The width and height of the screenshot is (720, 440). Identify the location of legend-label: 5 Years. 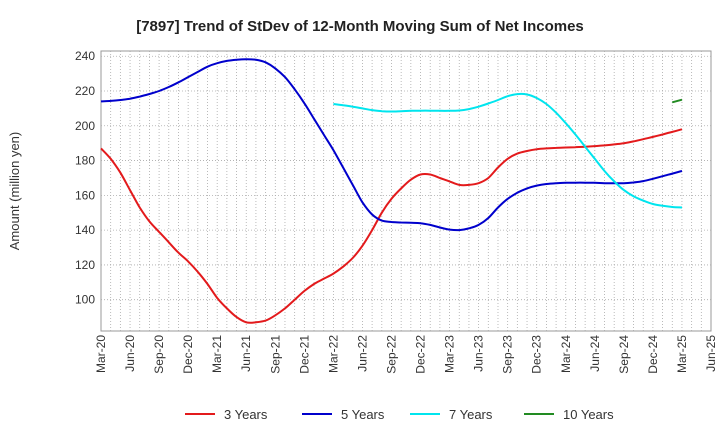
(363, 414).